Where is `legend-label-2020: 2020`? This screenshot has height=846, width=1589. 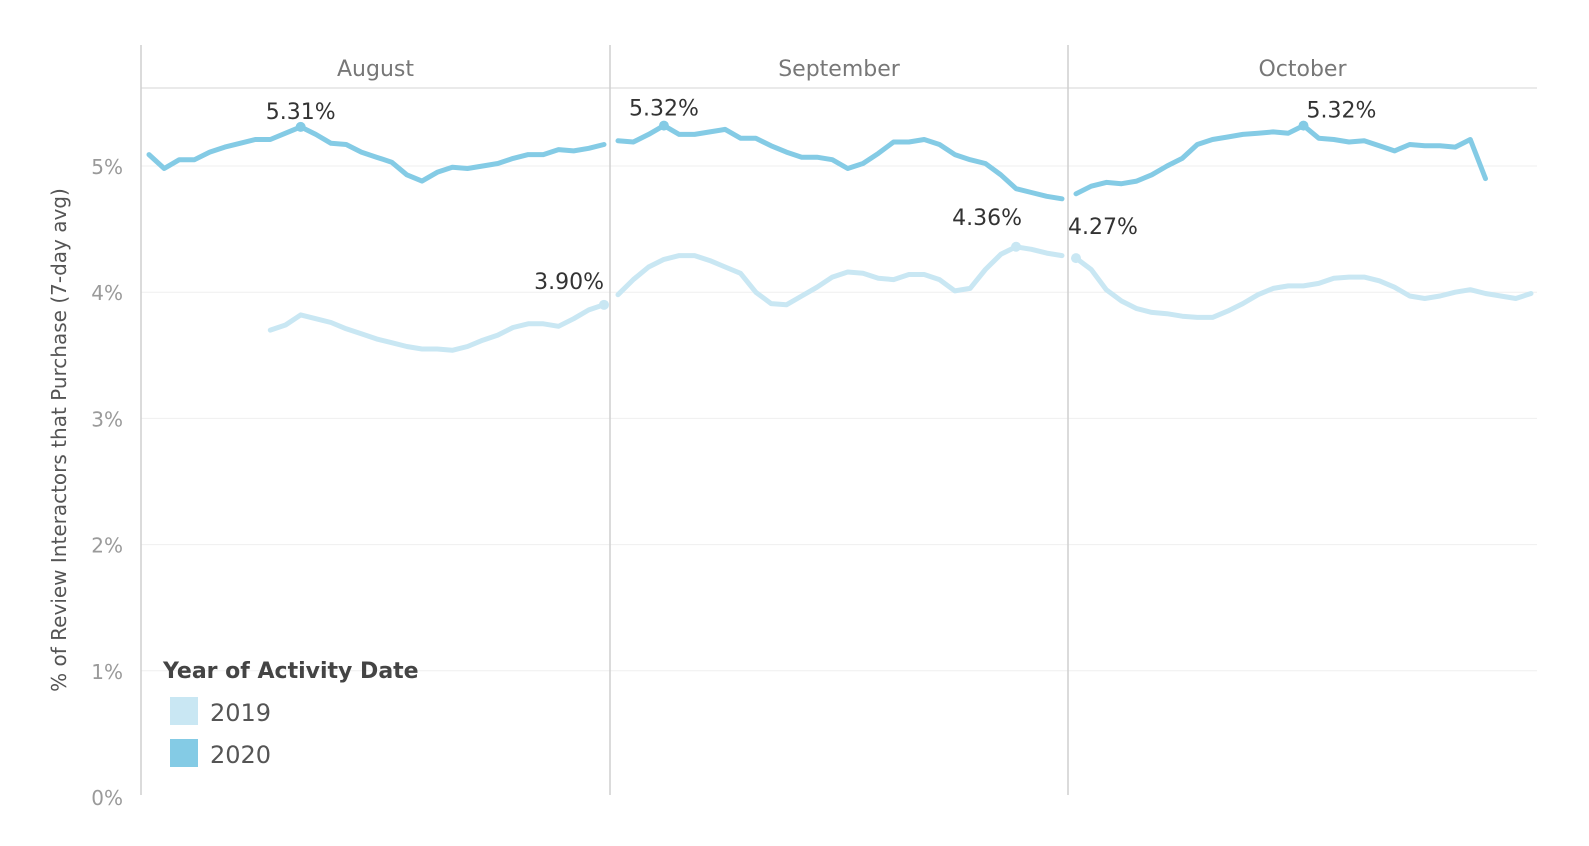
legend-label-2020: 2020 is located at coordinates (240, 755).